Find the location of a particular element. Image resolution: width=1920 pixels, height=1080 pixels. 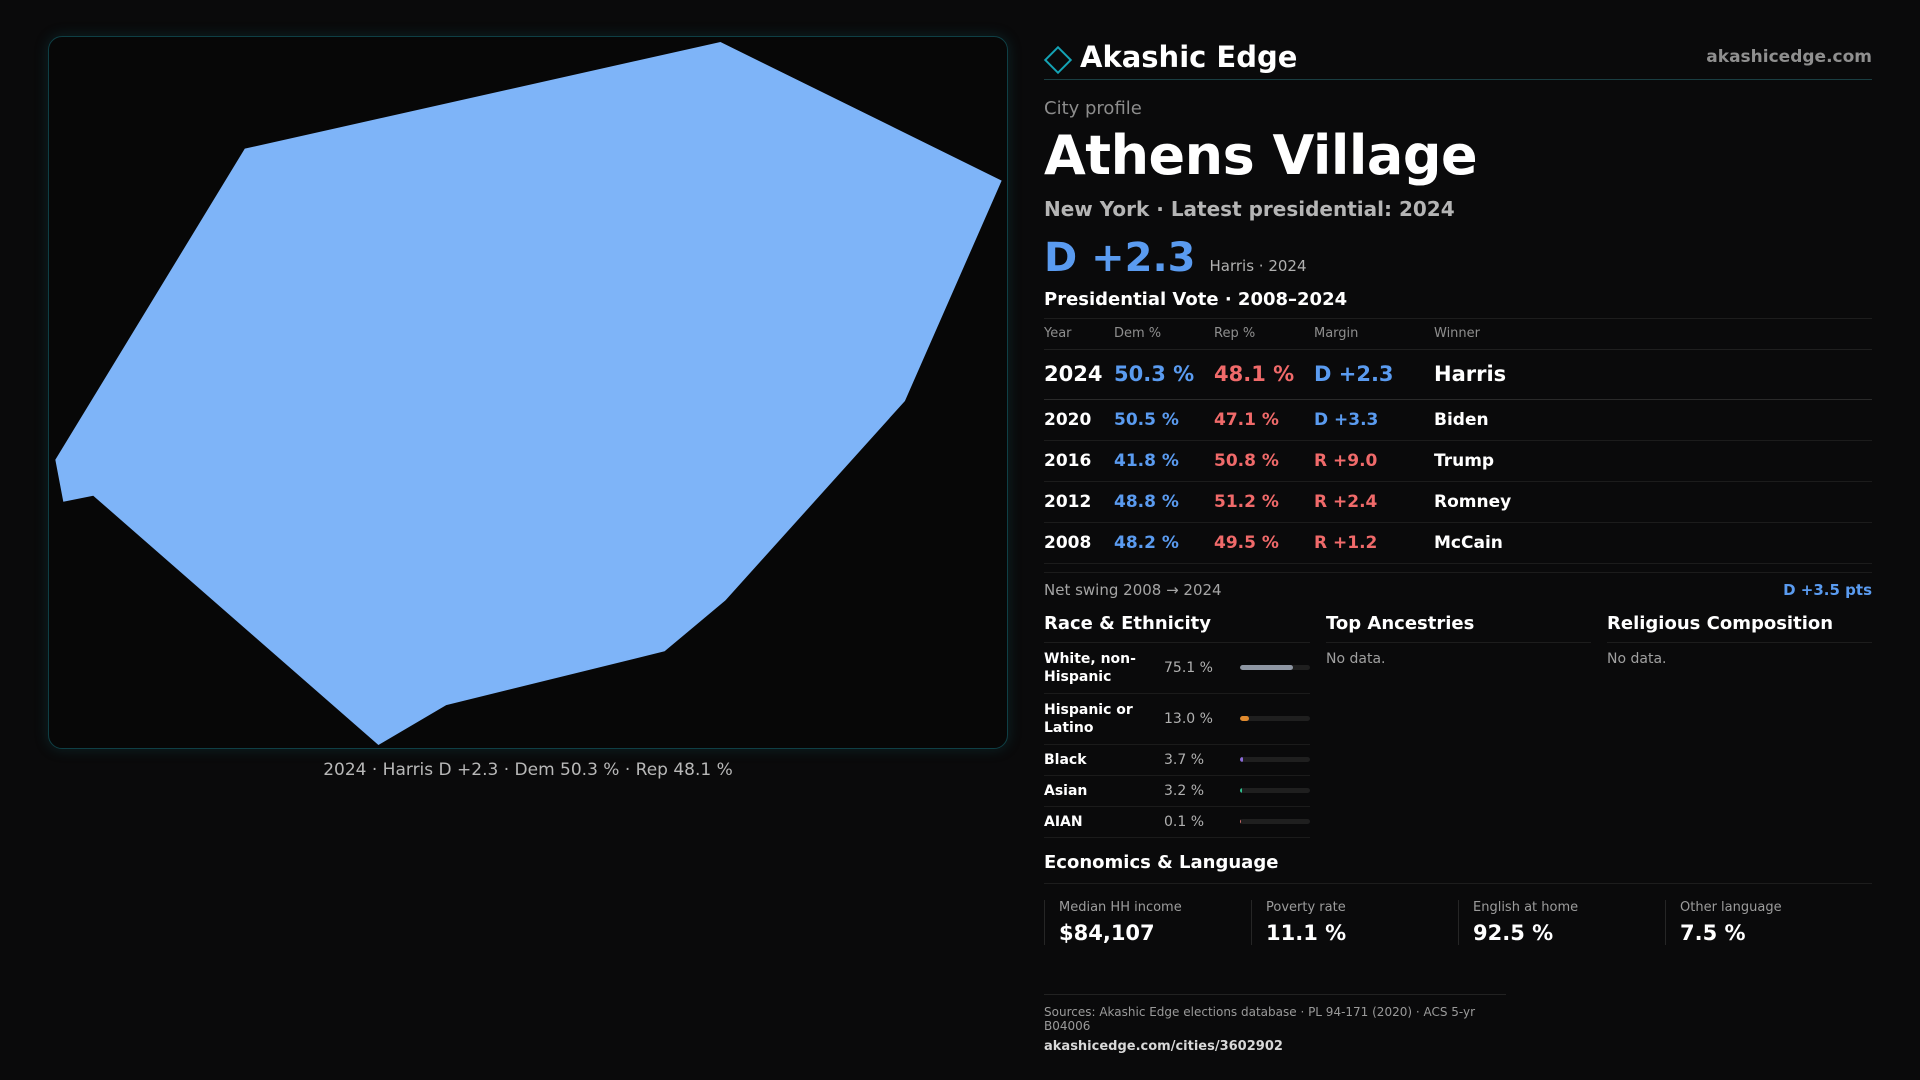

cell-rep: 49.5 % is located at coordinates (1264, 543).